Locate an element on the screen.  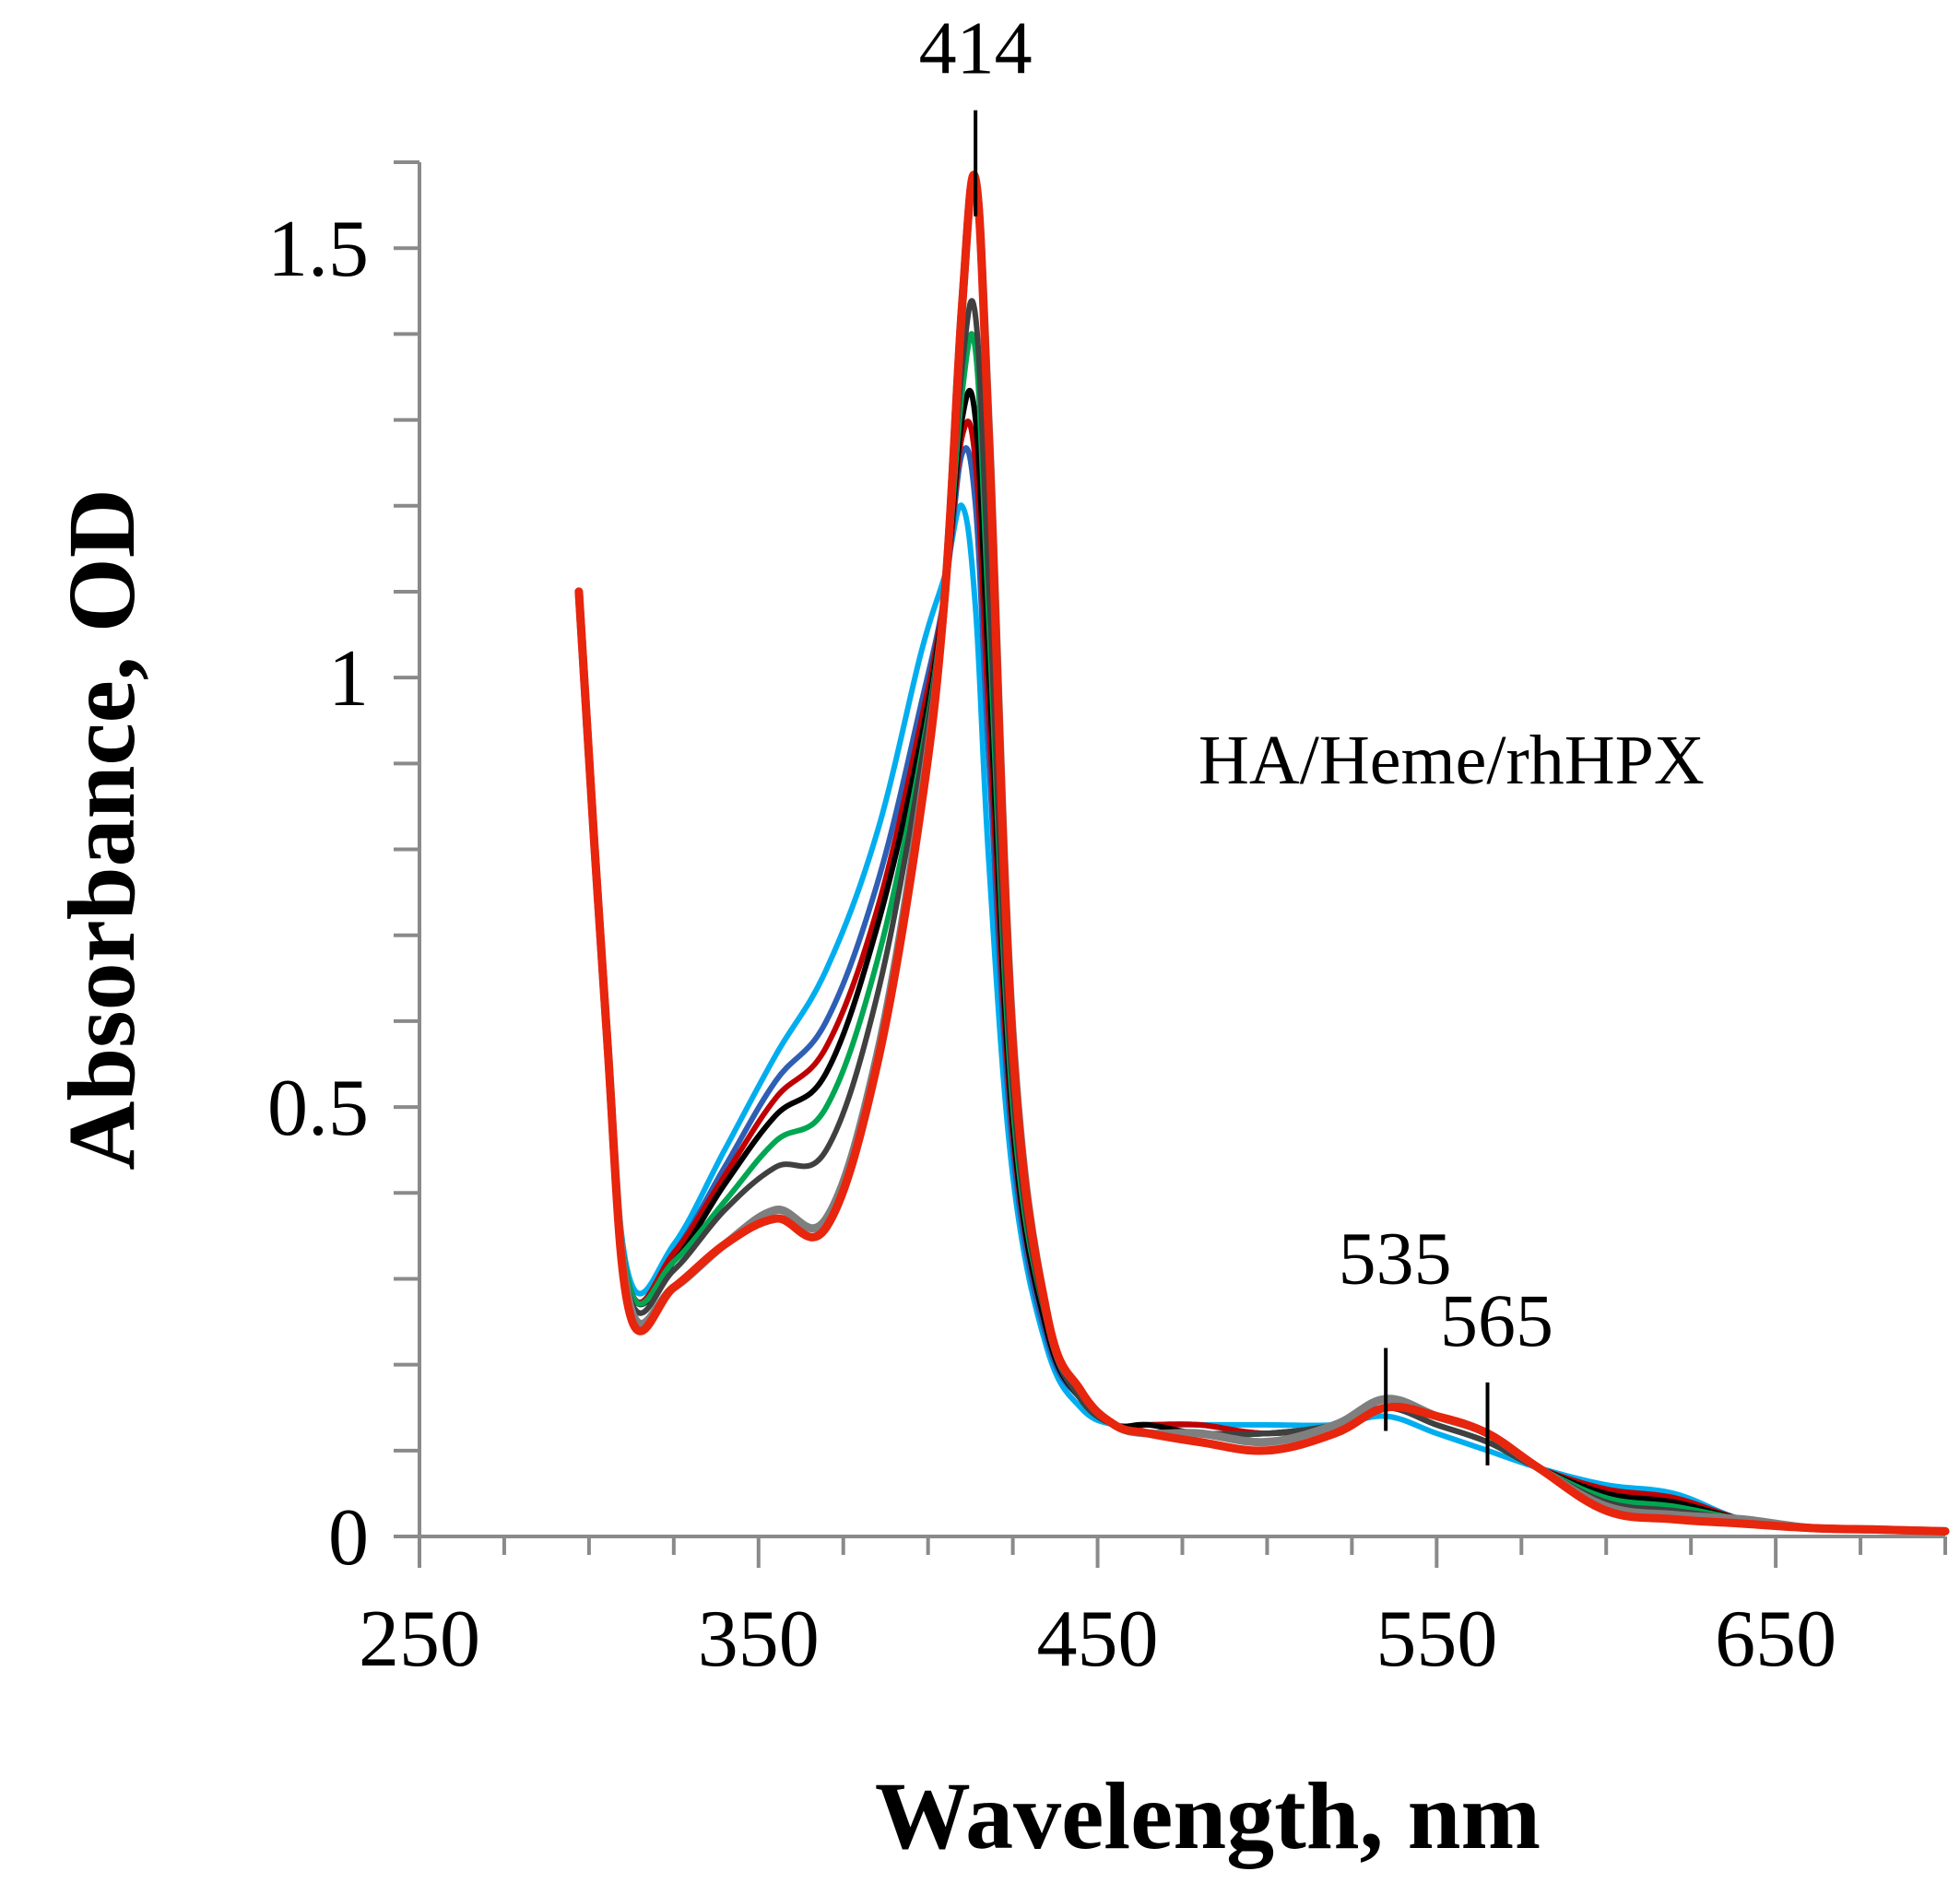
y-tick-label: 0.5 is located at coordinates (318, 1108).